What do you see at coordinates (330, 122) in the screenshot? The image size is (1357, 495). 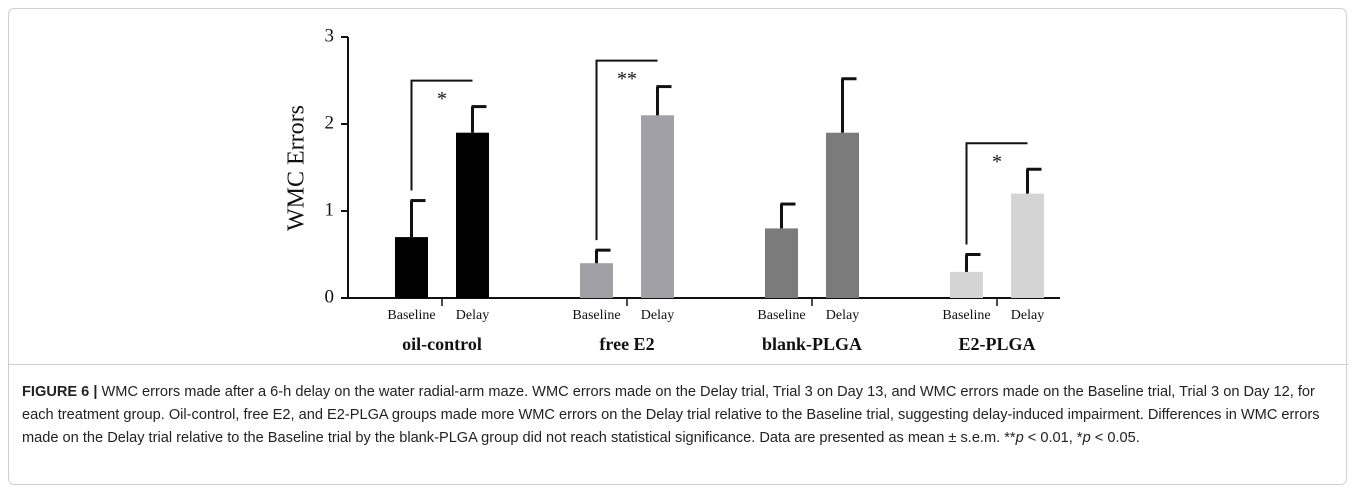 I see `y-tick-label: 2` at bounding box center [330, 122].